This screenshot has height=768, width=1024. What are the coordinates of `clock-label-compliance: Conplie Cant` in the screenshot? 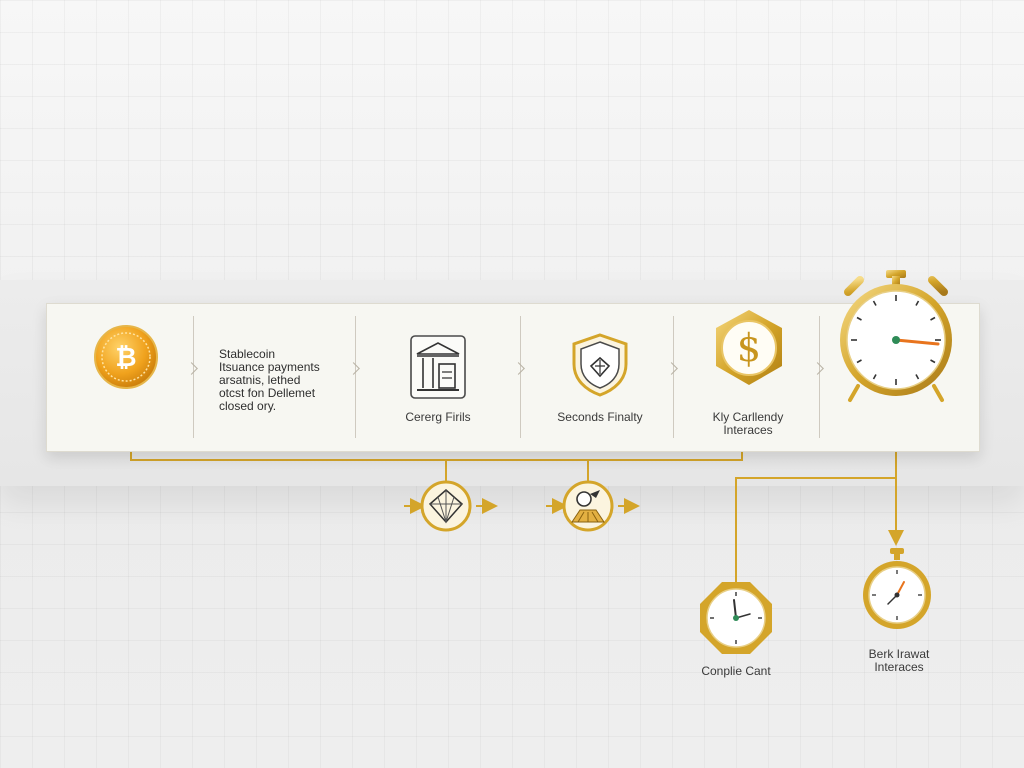 It's located at (736, 671).